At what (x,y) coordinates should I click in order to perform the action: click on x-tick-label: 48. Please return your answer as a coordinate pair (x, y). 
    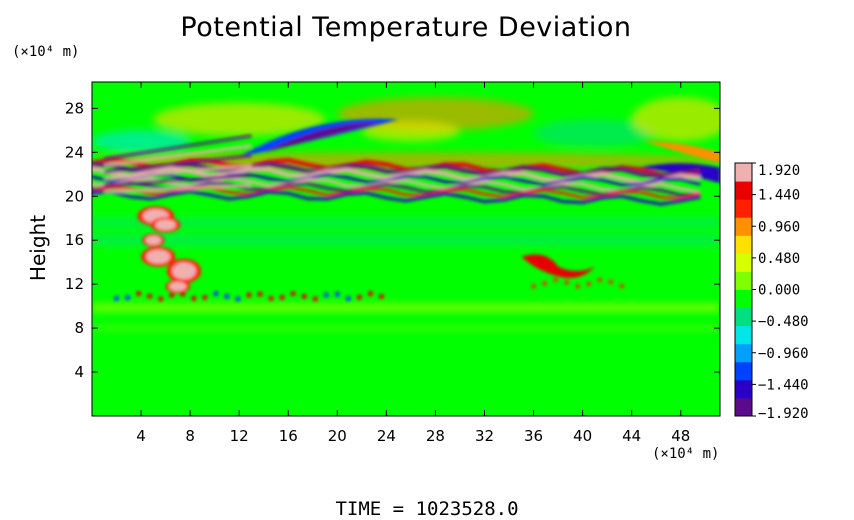
    Looking at the image, I should click on (680, 436).